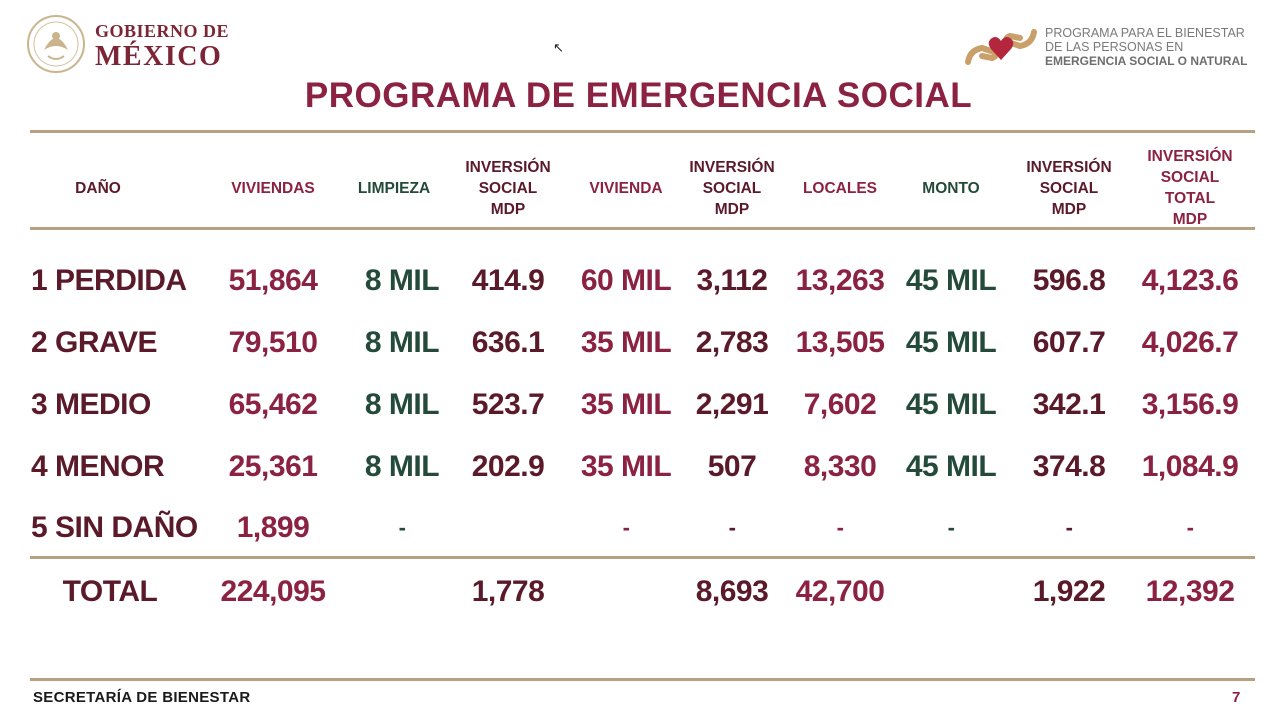  I want to click on header-inversion-locales: INVERSIÓN SOCIAL MDP, so click(1069, 188).